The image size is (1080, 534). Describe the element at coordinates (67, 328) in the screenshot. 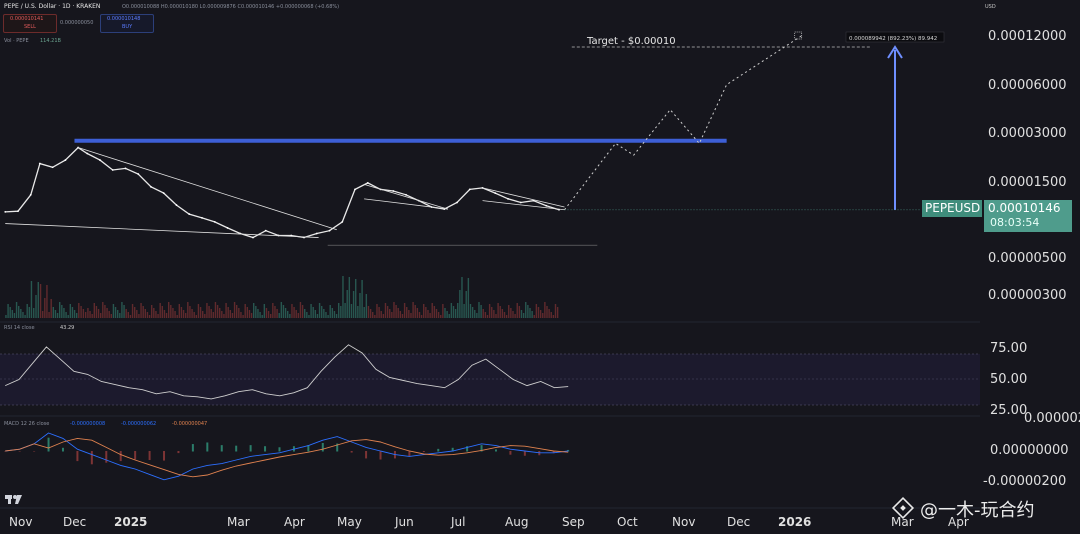

I see `rsi-value: 43.29` at that location.